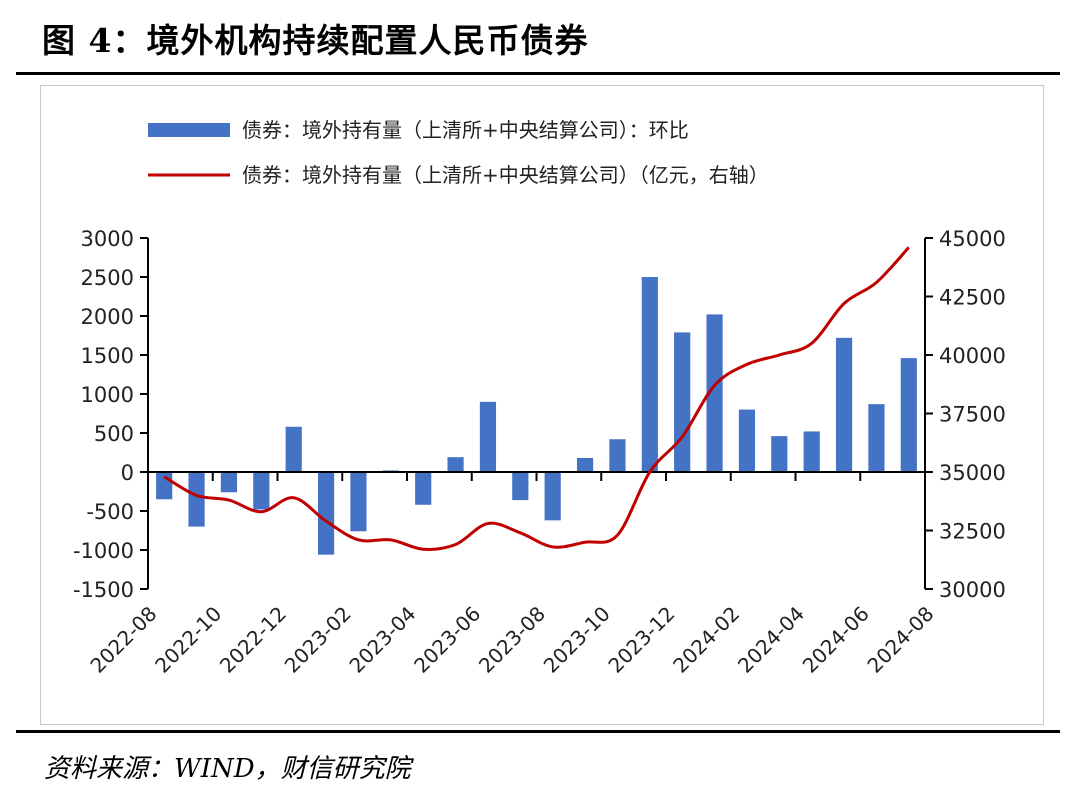 The width and height of the screenshot is (1080, 799). I want to click on left-tick-label: 500, so click(114, 434).